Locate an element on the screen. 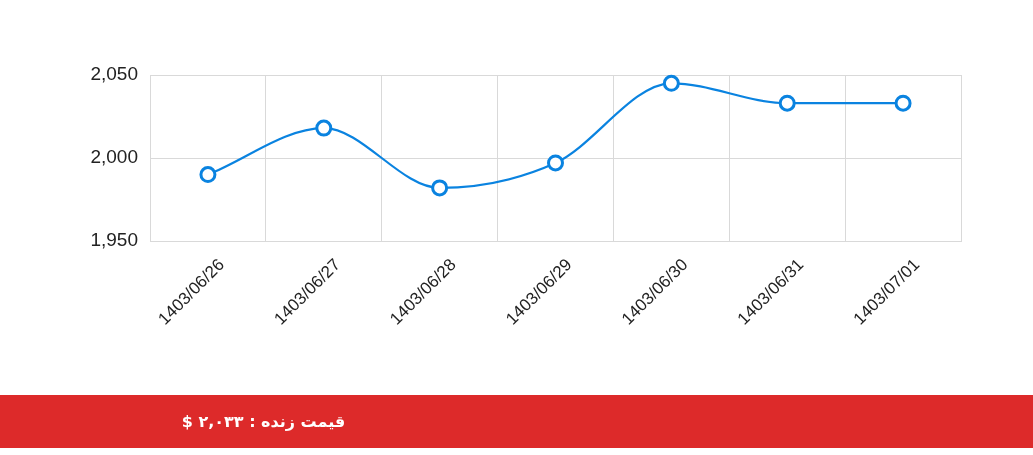 This screenshot has width=1033, height=455. y-tick-label: 2,000 is located at coordinates (114, 157).